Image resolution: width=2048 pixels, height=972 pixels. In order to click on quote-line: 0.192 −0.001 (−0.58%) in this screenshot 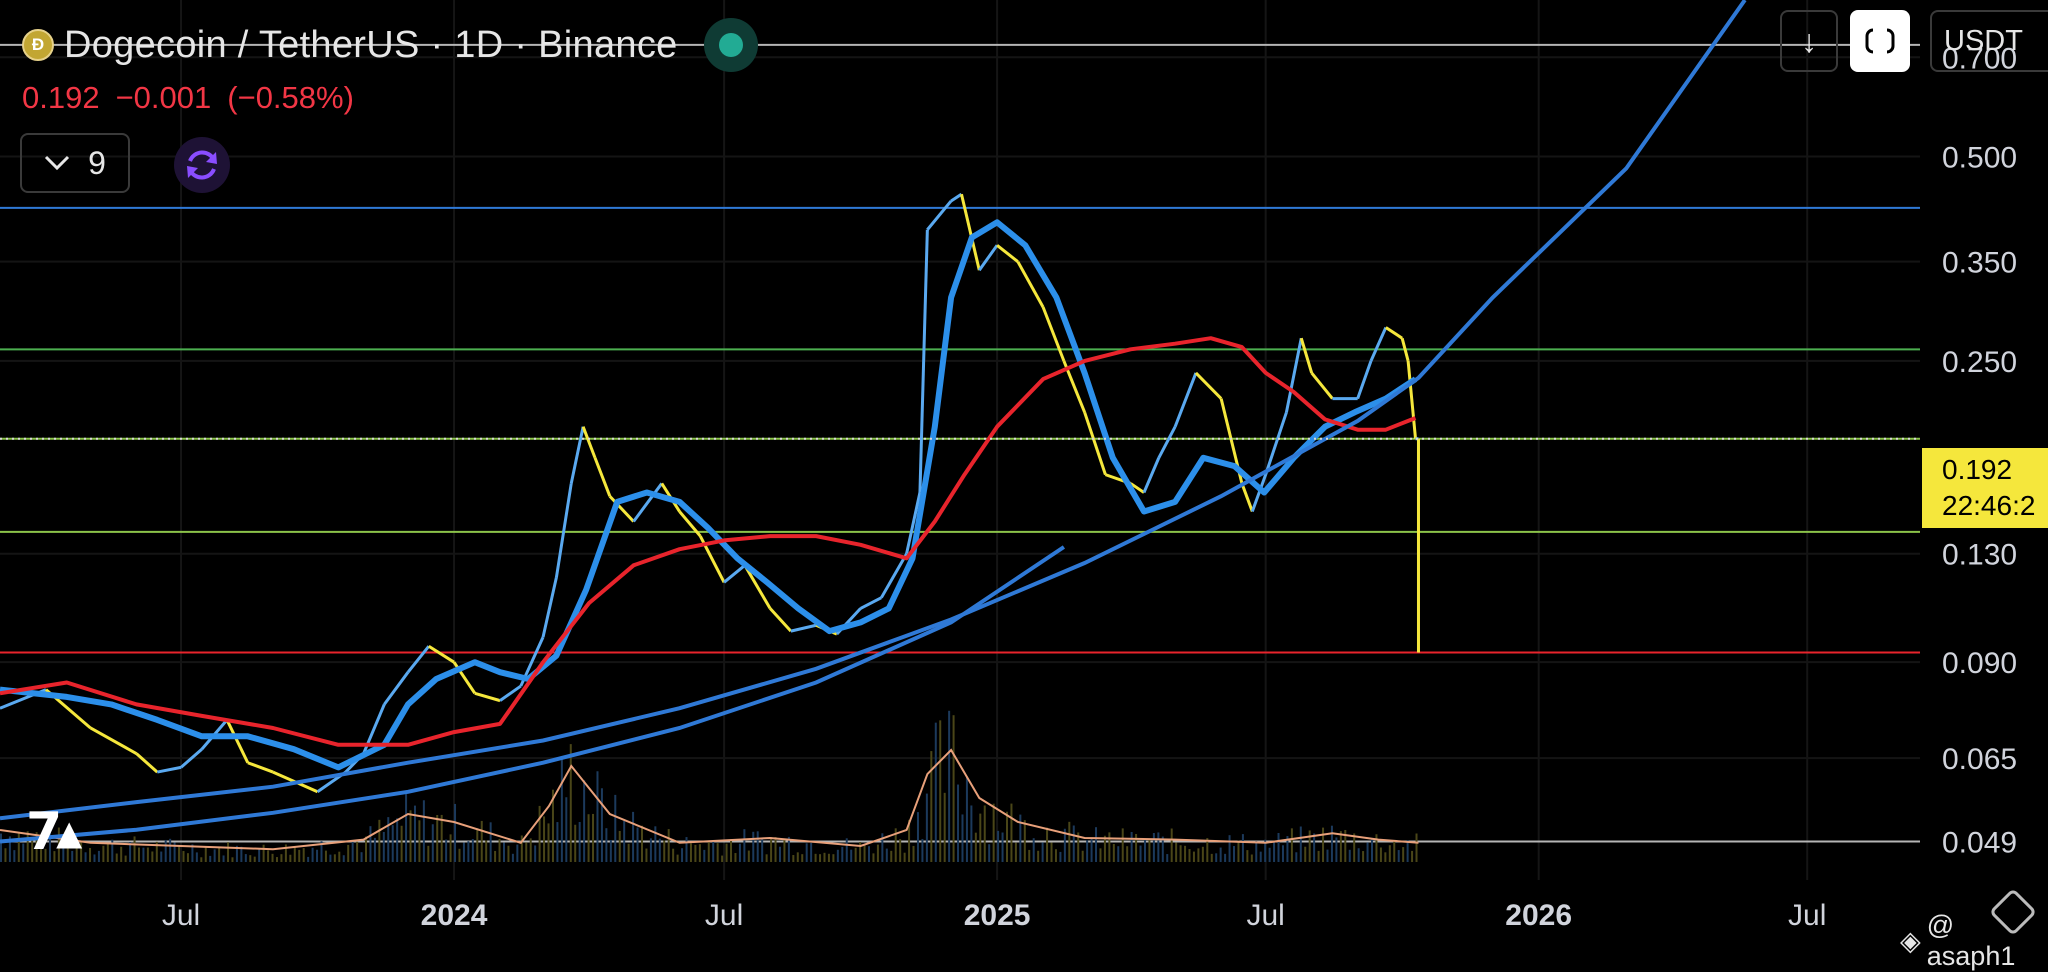, I will do `click(188, 98)`.